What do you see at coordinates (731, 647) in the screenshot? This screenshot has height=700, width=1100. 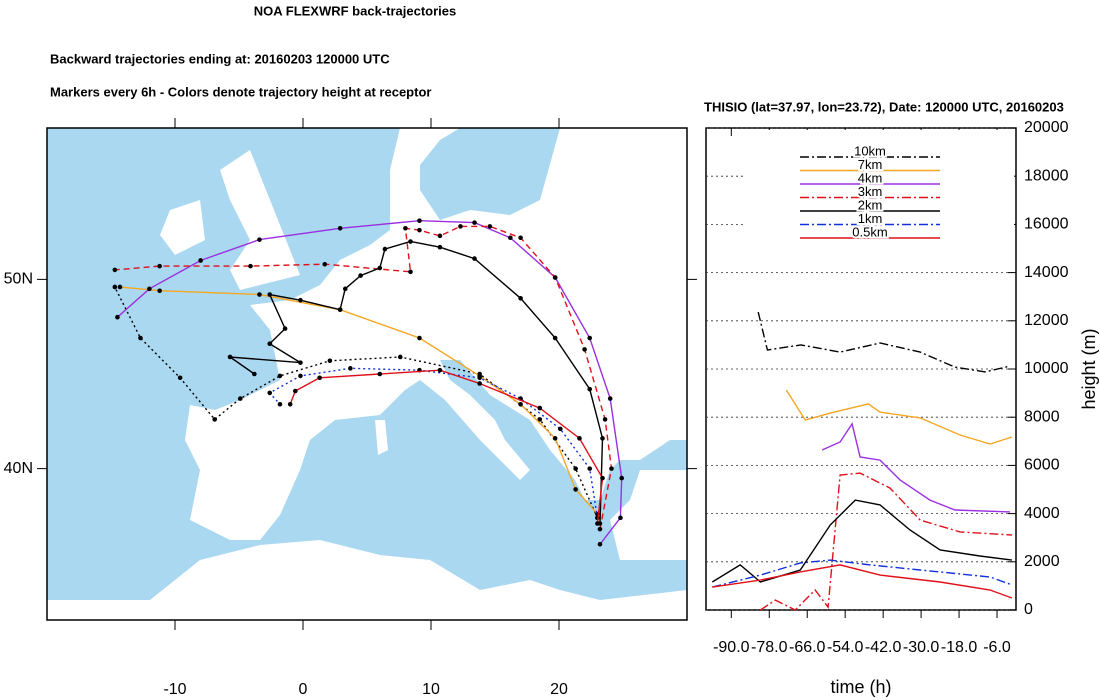 I see `x-tick-label: -90.0` at bounding box center [731, 647].